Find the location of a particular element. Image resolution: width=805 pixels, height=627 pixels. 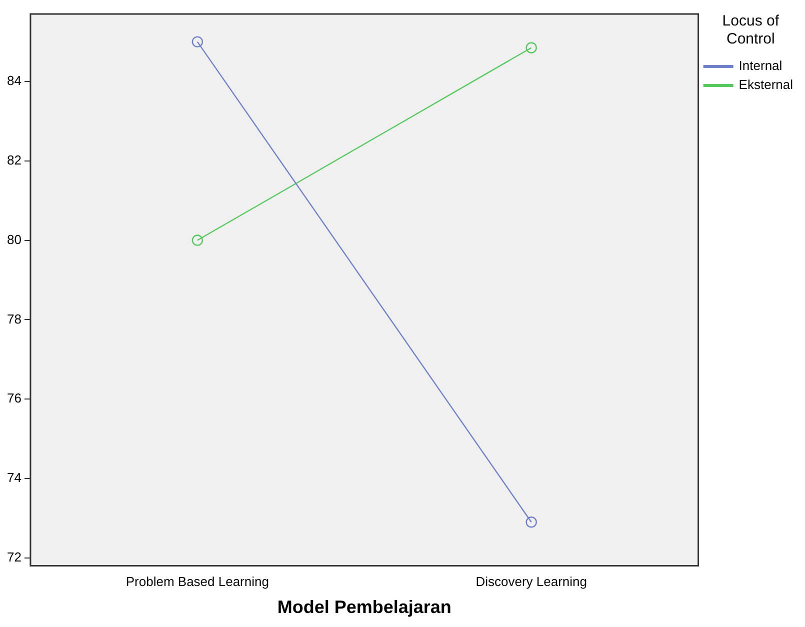

legend-label: Internal is located at coordinates (760, 66).